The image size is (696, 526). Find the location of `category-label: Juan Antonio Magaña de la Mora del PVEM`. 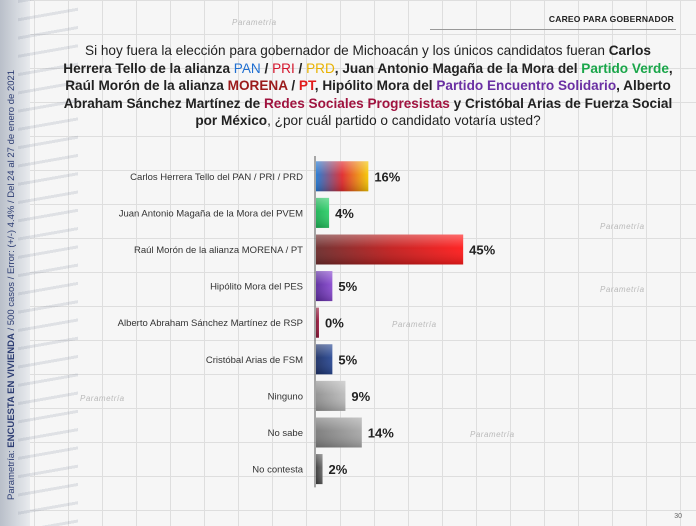

category-label: Juan Antonio Magaña de la Mora del PVEM is located at coordinates (211, 213).